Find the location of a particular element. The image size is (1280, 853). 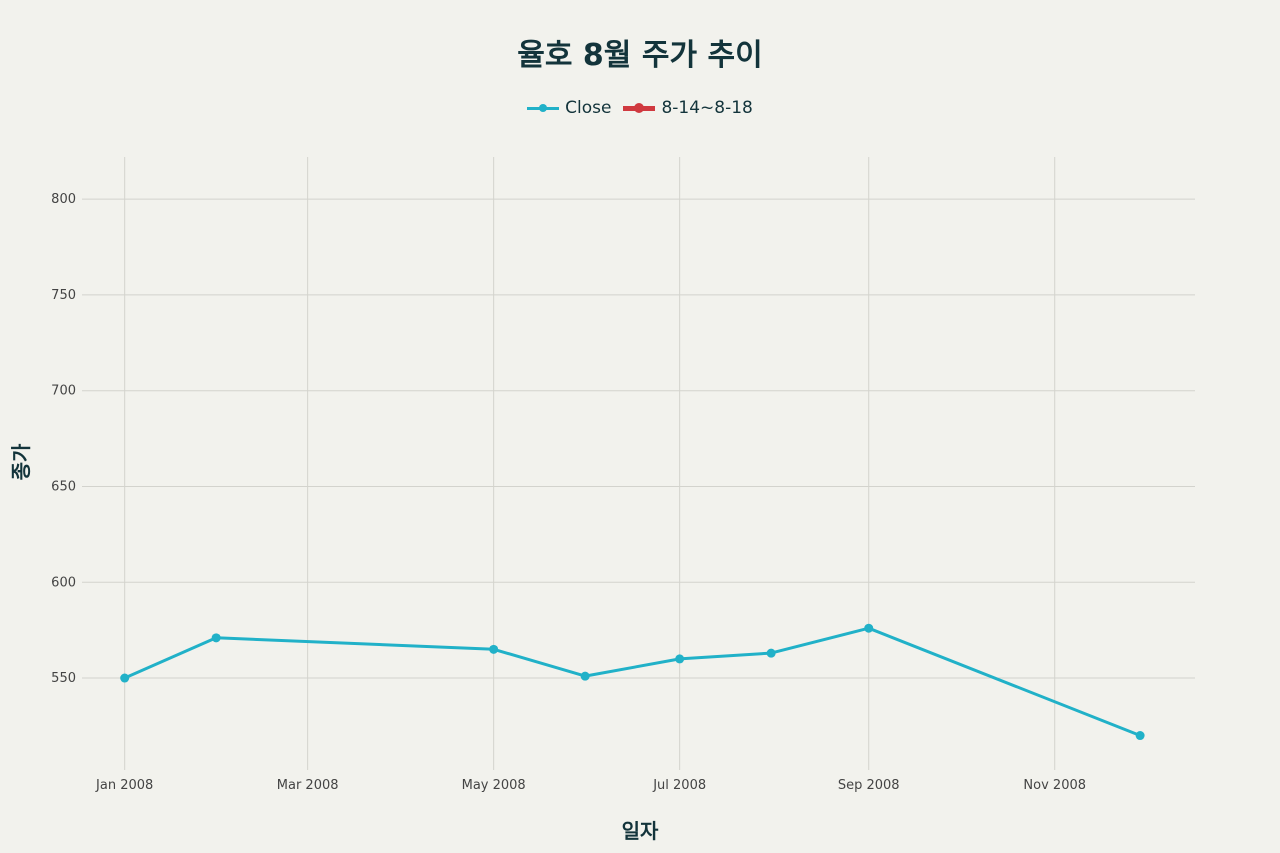

legend-swatch-close is located at coordinates (543, 108).